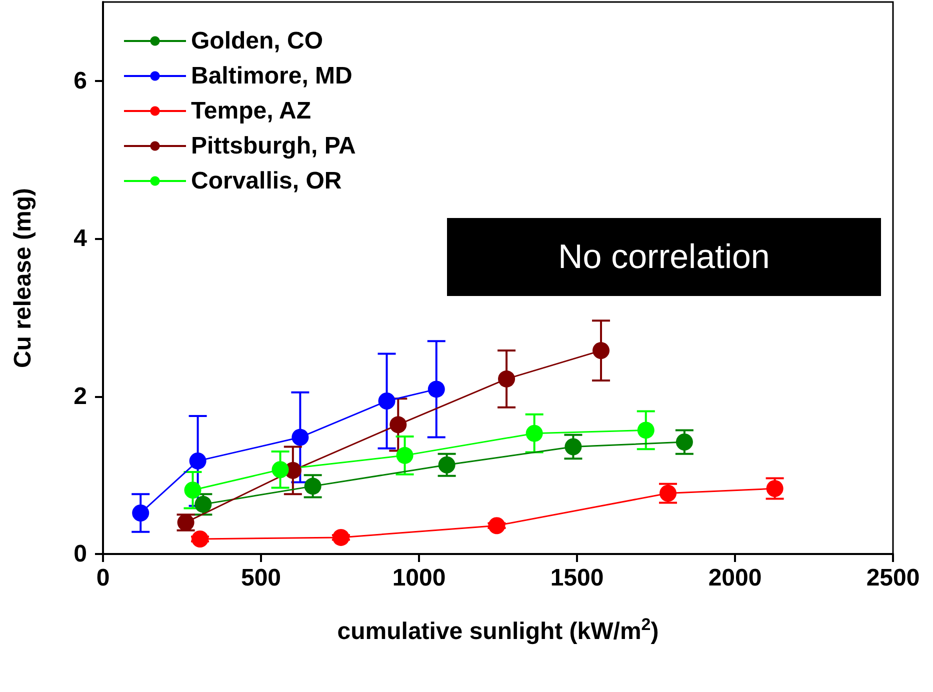 The image size is (933, 692). I want to click on legend-label: Golden, CO, so click(257, 41).